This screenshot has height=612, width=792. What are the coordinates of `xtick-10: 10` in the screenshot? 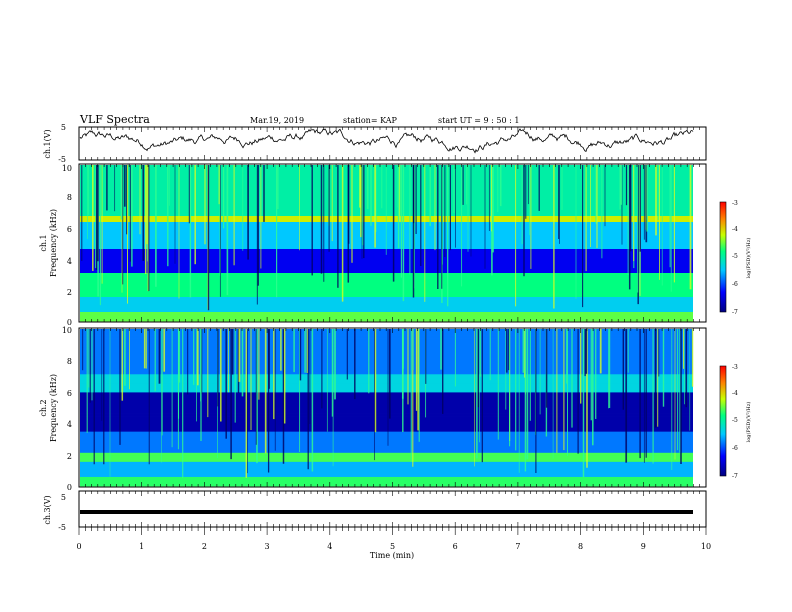 It's located at (706, 546).